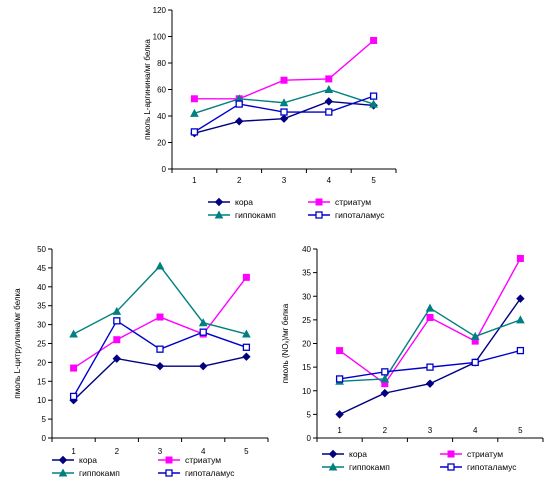  I want to click on legend-item: стриатум, so click(339, 202).